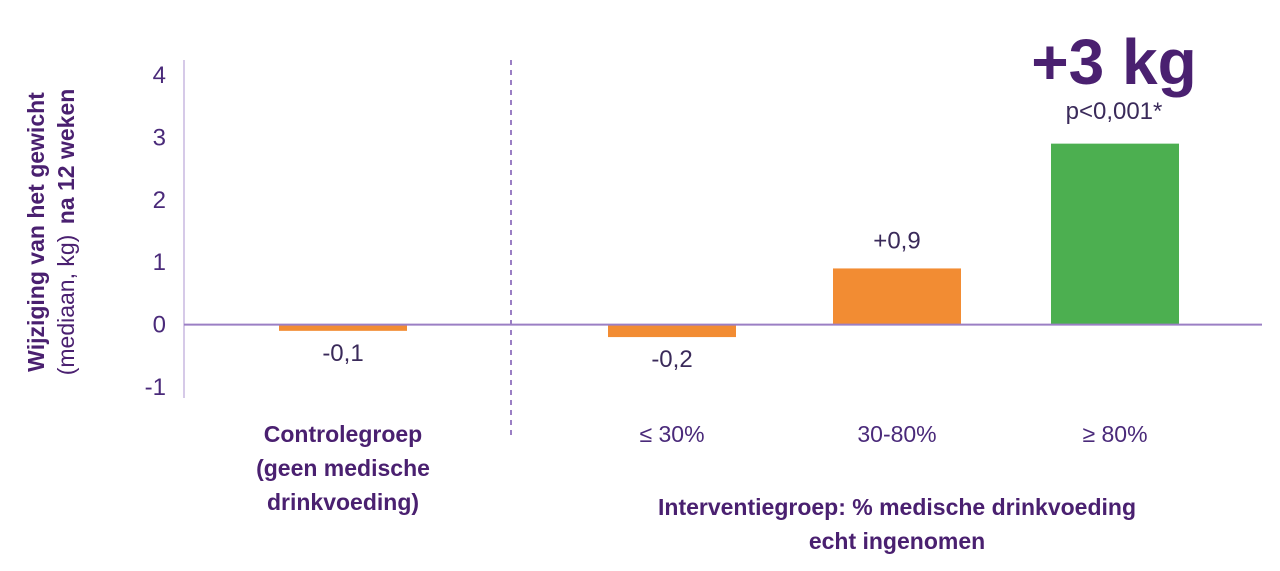 This screenshot has width=1280, height=571. Describe the element at coordinates (1114, 111) in the screenshot. I see `p-value-annotation: p<0,001*` at that location.